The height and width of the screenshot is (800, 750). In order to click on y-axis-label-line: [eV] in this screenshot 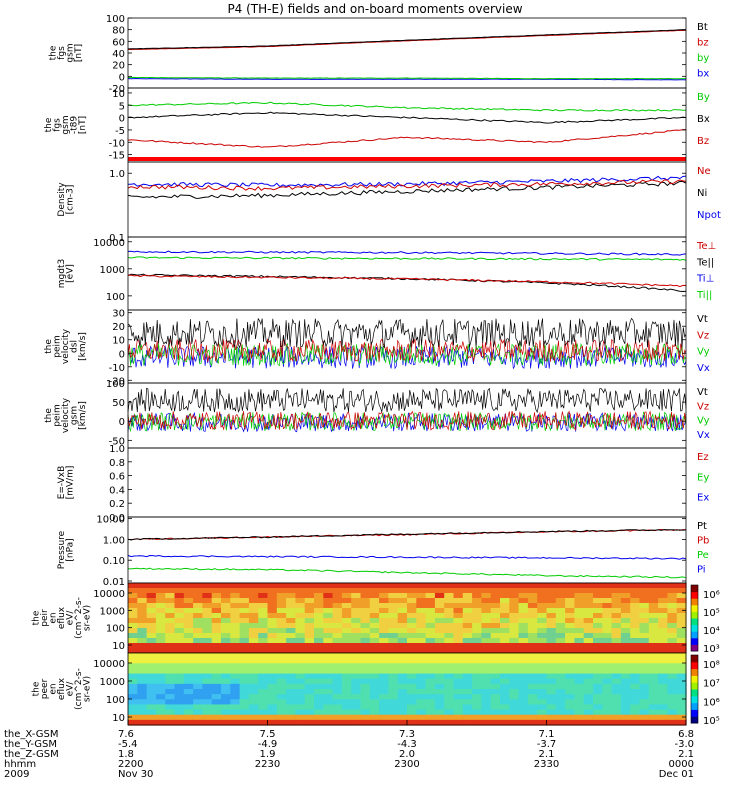, I will do `click(70, 273)`.